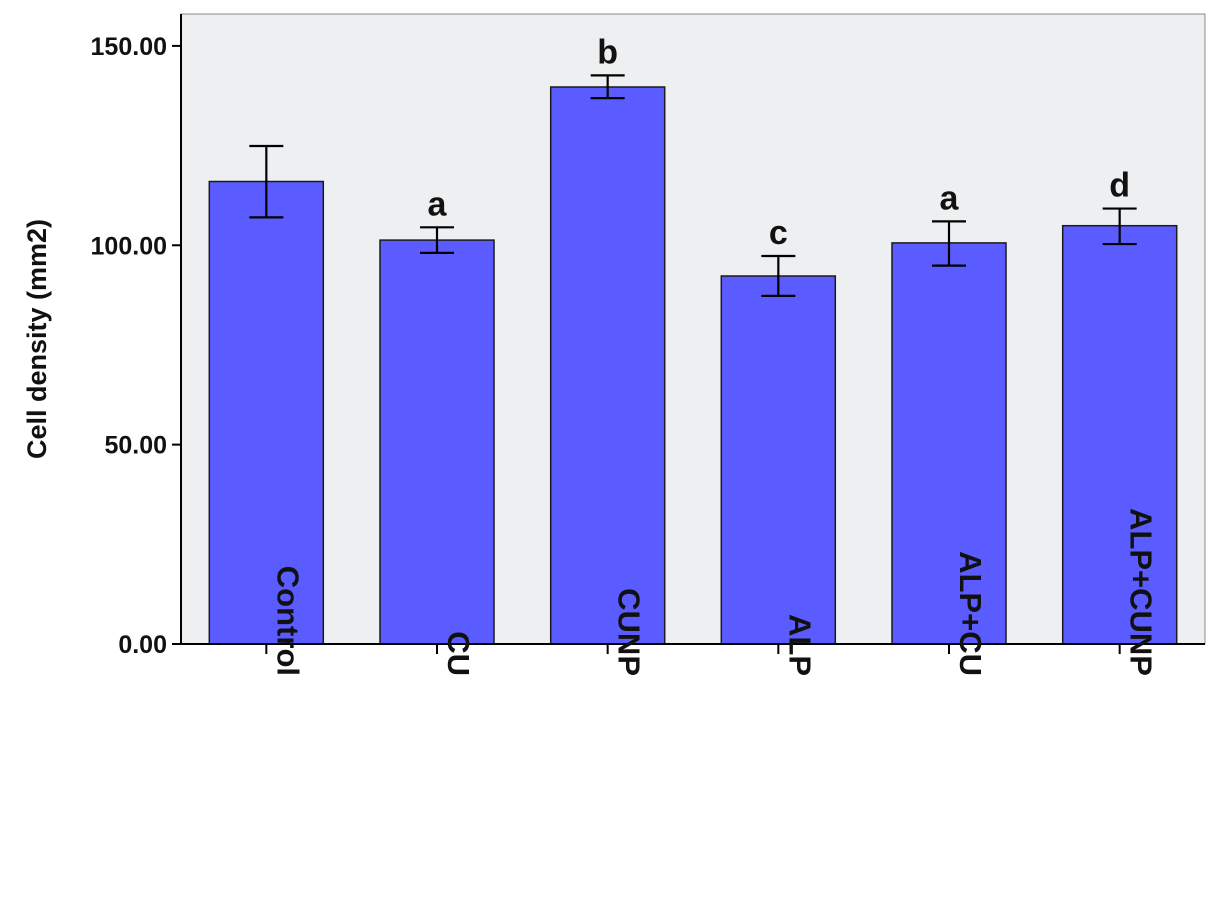 The height and width of the screenshot is (908, 1221). I want to click on bar-cunp, so click(607, 365).